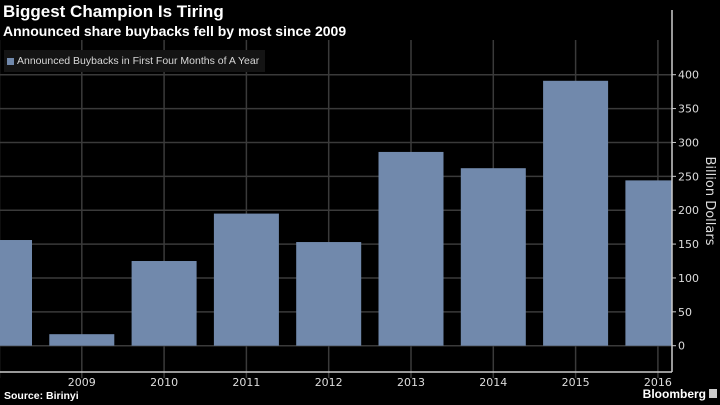 This screenshot has height=405, width=720. Describe the element at coordinates (576, 382) in the screenshot. I see `x-tick-label: 2015` at that location.